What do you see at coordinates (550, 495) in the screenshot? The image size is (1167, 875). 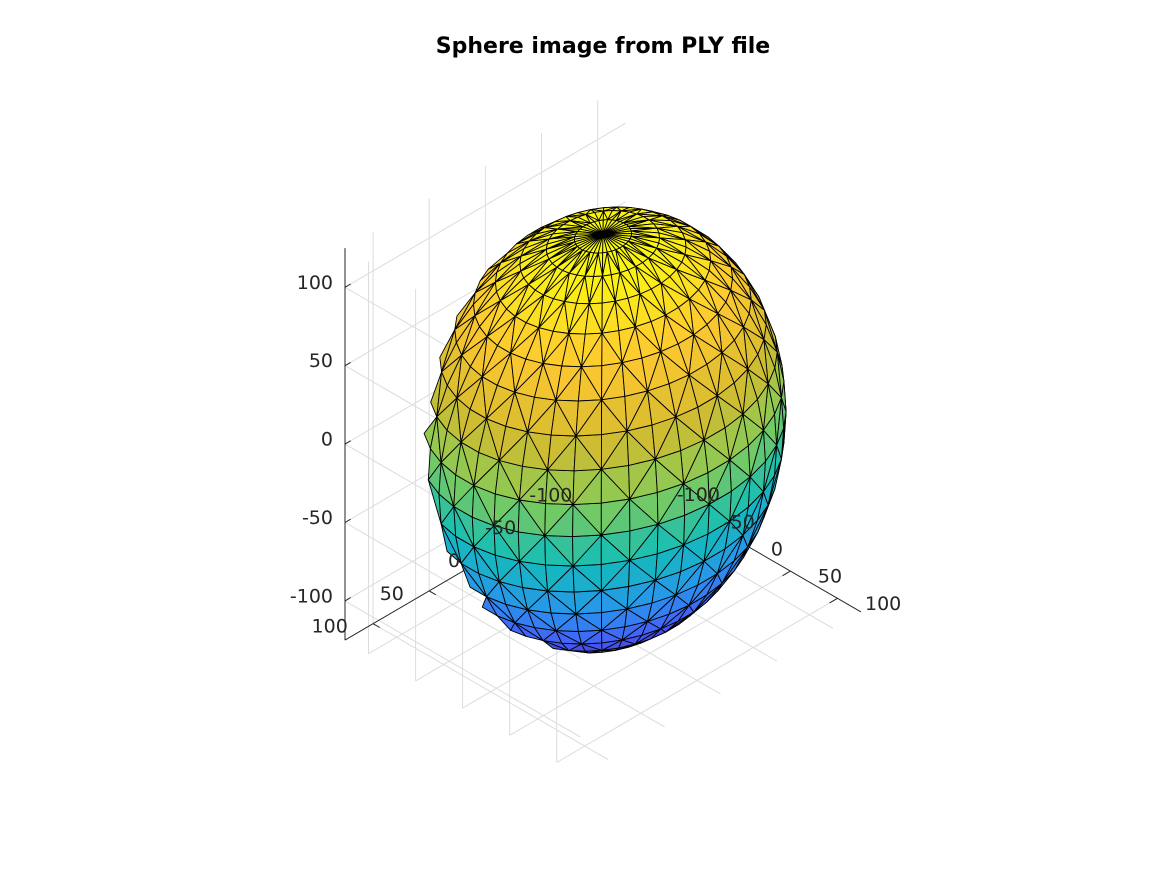 I see `y-tick-label: -100` at bounding box center [550, 495].